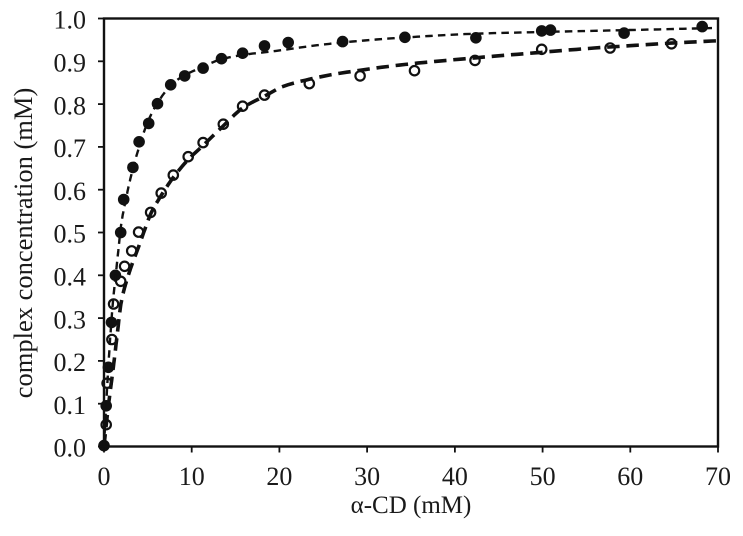 Image resolution: width=743 pixels, height=536 pixels. What do you see at coordinates (70, 20) in the screenshot?
I see `svg-text: 1.0` at bounding box center [70, 20].